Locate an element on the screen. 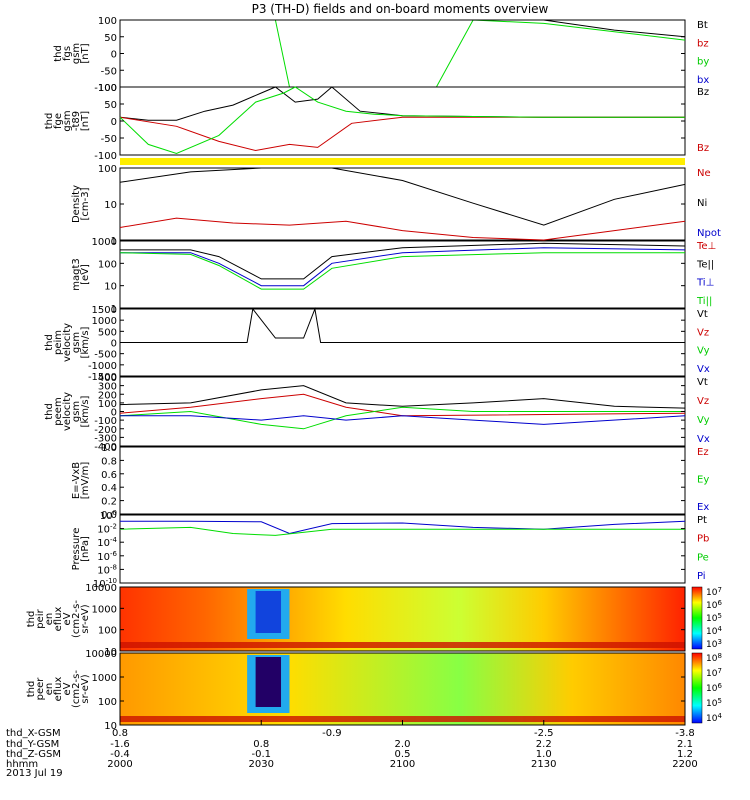  y-tick-label: 400 is located at coordinates (107, 378).